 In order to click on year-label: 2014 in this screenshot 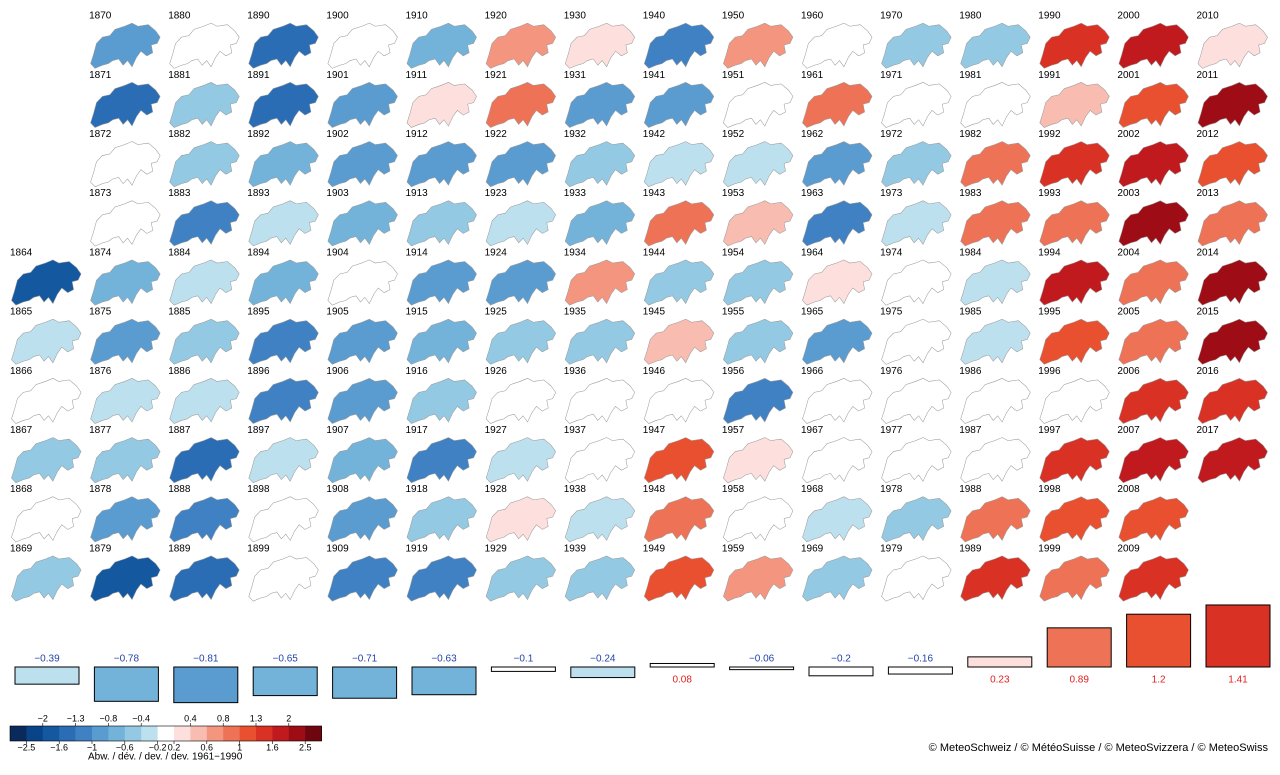, I will do `click(1208, 252)`.